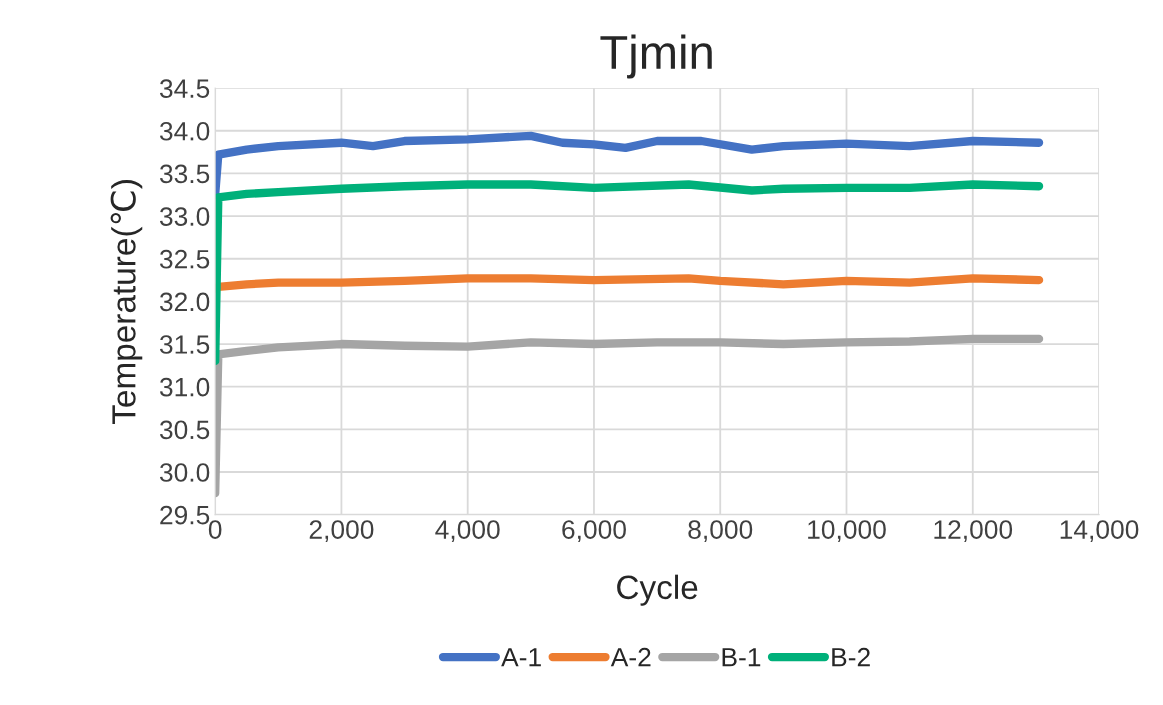 The image size is (1163, 705). What do you see at coordinates (184, 387) in the screenshot?
I see `y-tick-label: 31.0` at bounding box center [184, 387].